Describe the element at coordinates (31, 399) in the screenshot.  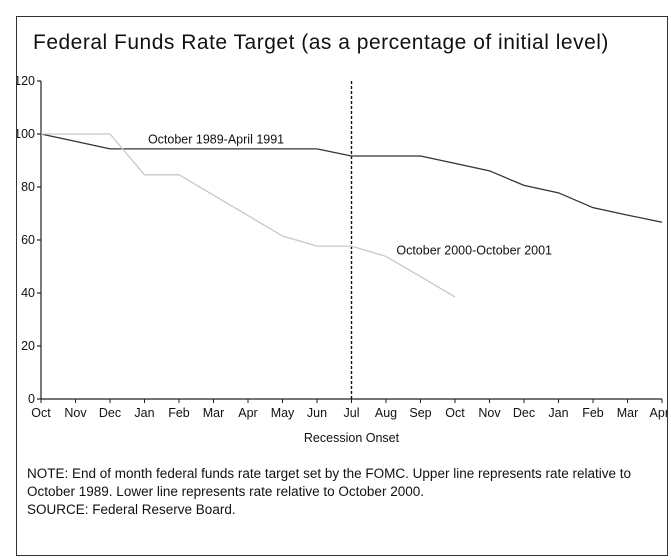
I see `y-tick-label: 0` at that location.